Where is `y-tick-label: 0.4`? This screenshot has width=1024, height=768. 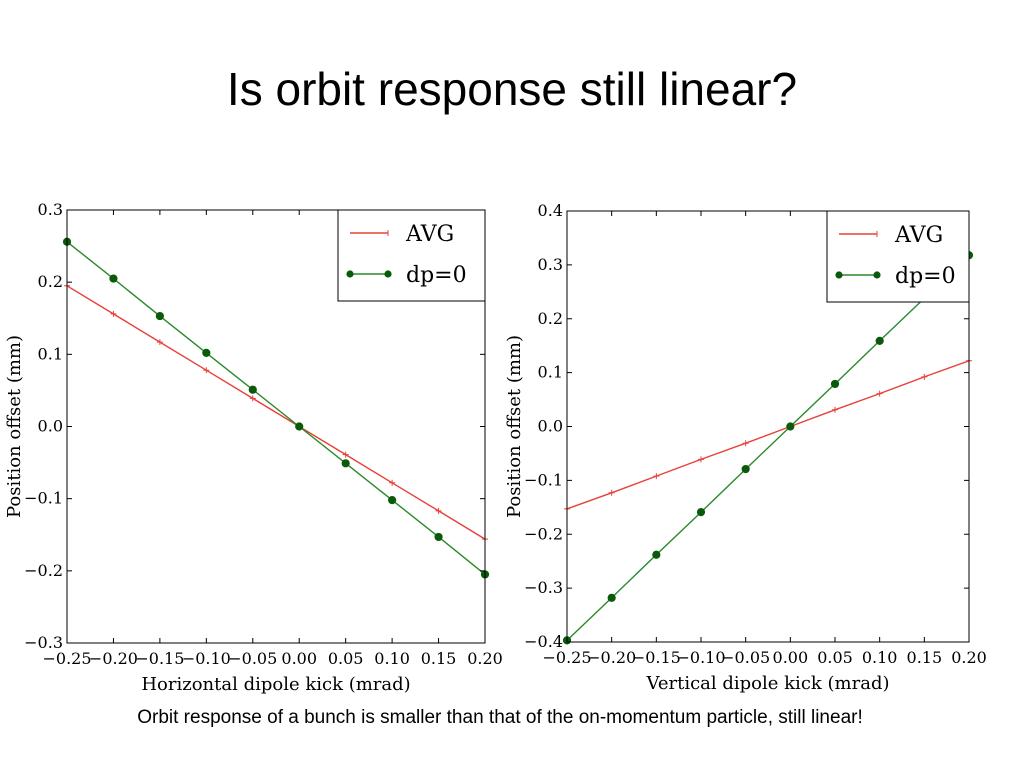
y-tick-label: 0.4 is located at coordinates (550, 210).